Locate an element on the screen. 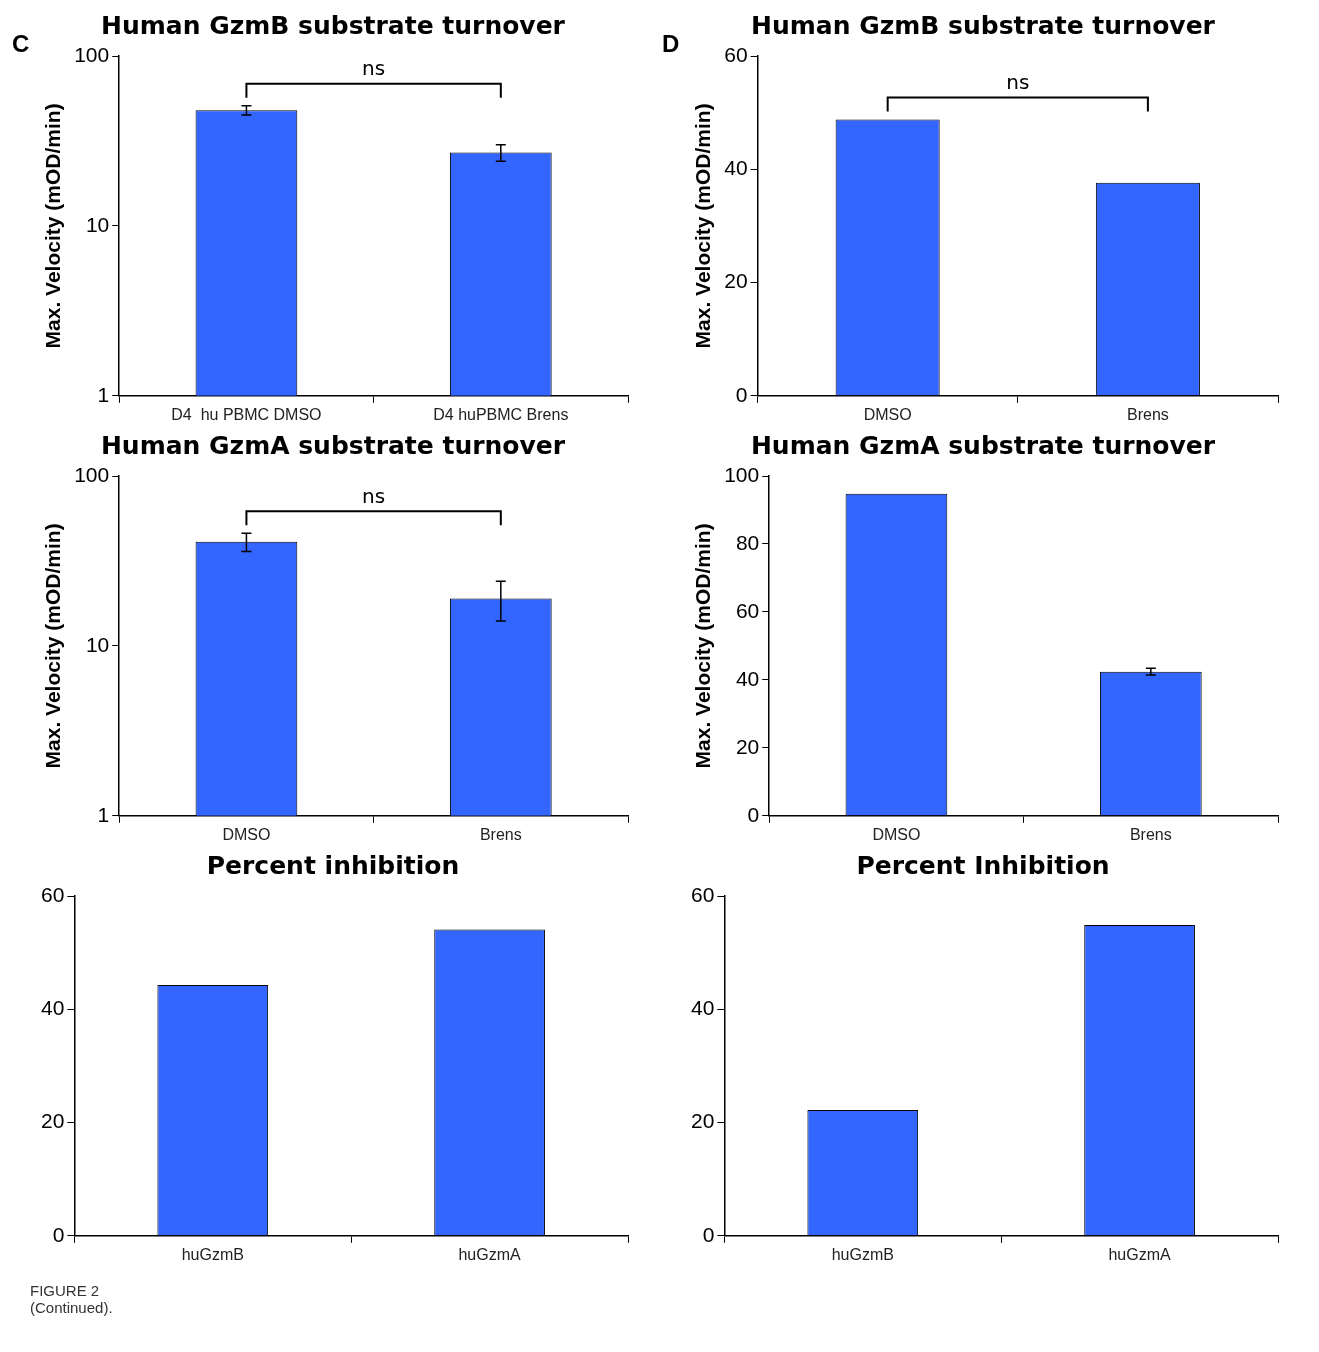 This screenshot has width=1319, height=1352. chart-title: Percent Inhibition is located at coordinates (983, 865).